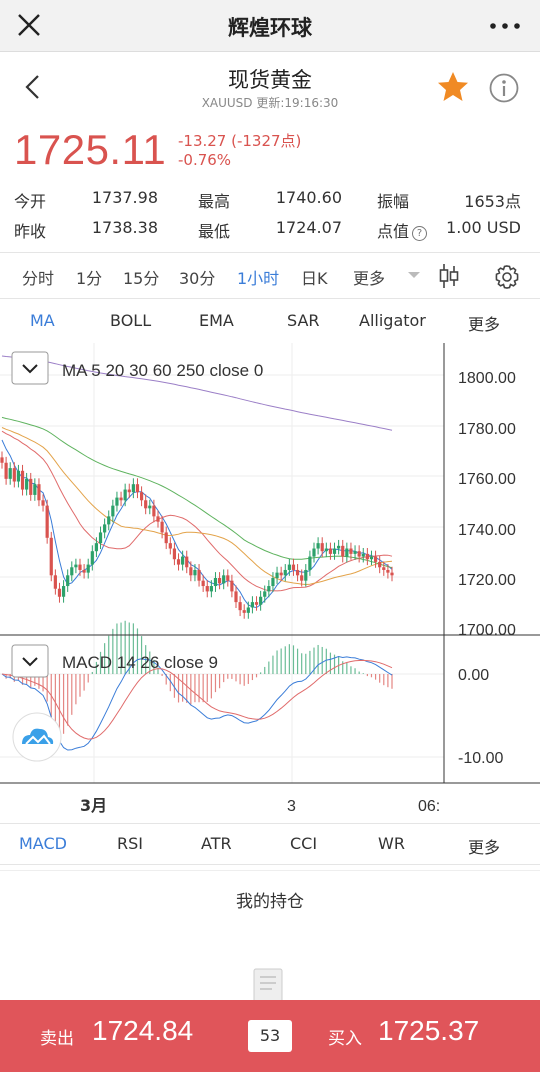  I want to click on buy-price: 1725.37, so click(429, 1030).